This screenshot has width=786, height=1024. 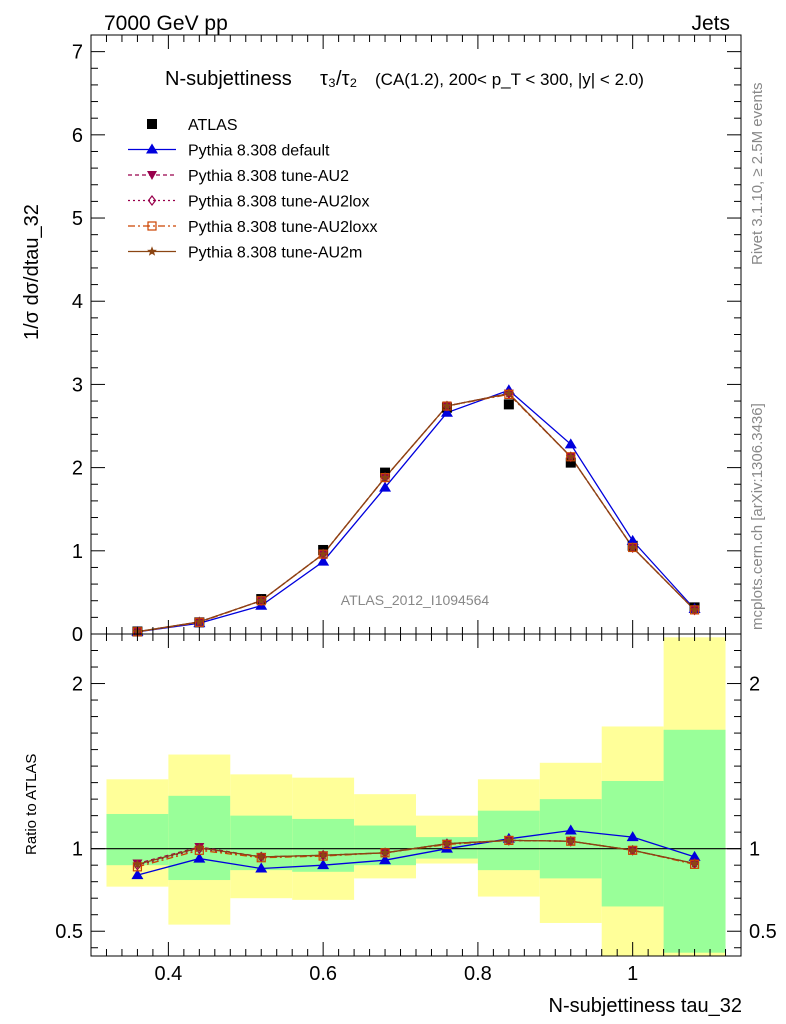 I want to click on plot-title-main: N-subjettiness, so click(x=228, y=79).